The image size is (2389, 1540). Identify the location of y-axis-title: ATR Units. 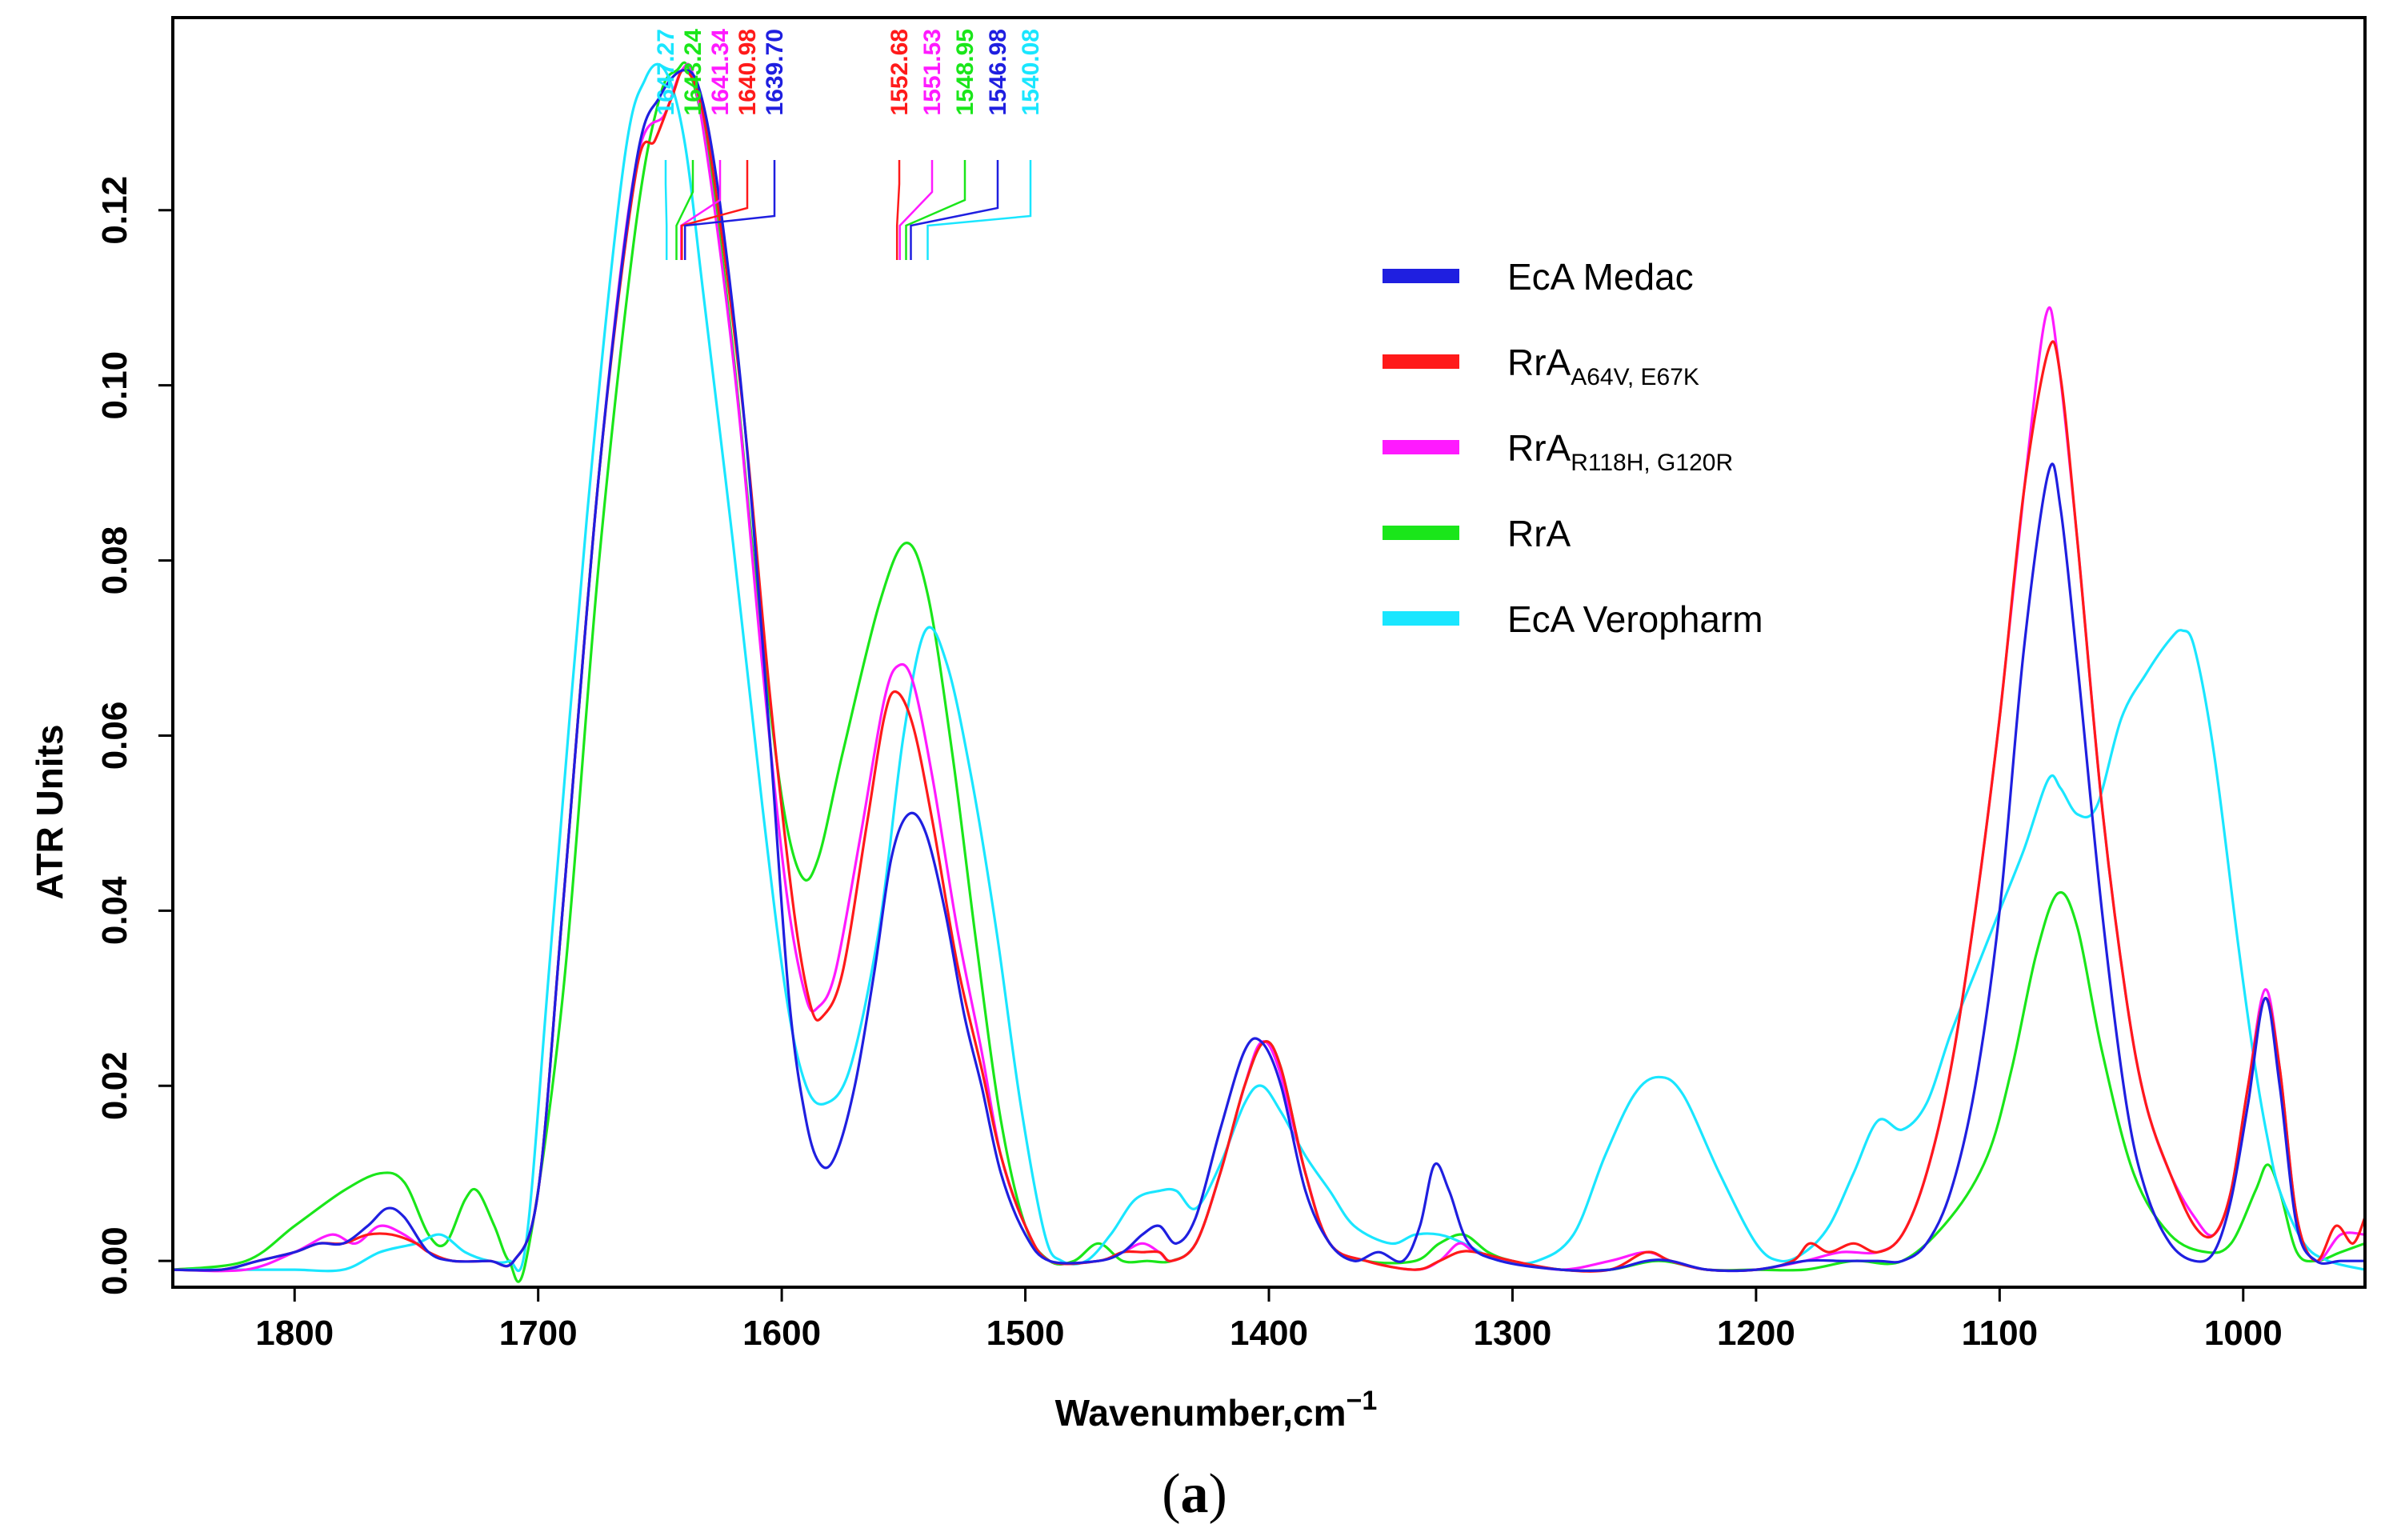
(49, 812).